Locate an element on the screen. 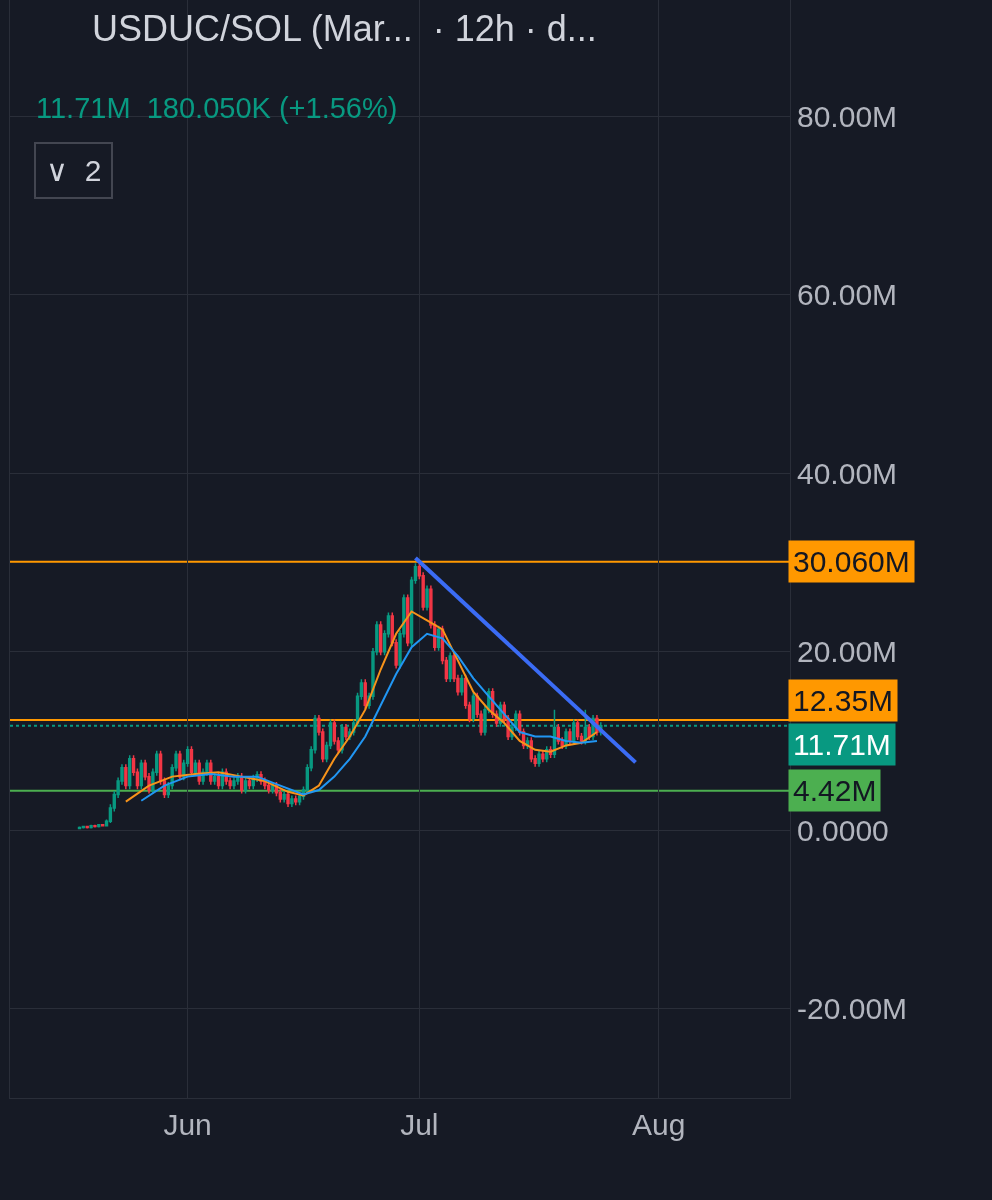 The height and width of the screenshot is (1200, 992). ref-line-label: 12.35M is located at coordinates (843, 700).